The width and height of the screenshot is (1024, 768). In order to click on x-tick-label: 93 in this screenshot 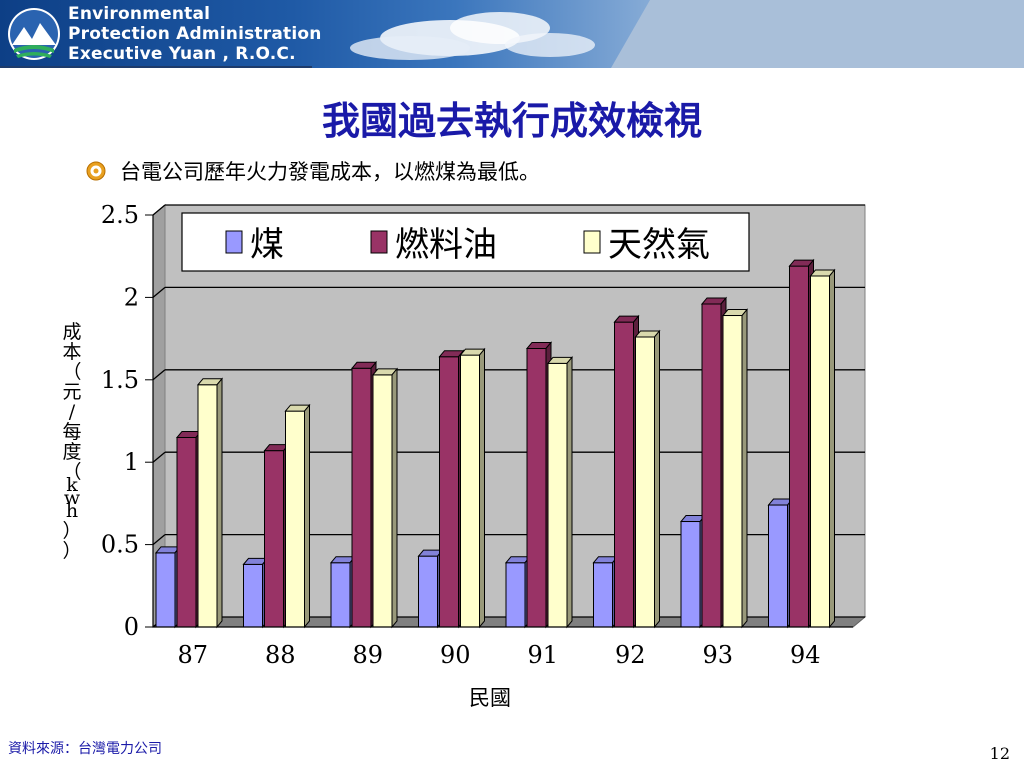, I will do `click(717, 655)`.